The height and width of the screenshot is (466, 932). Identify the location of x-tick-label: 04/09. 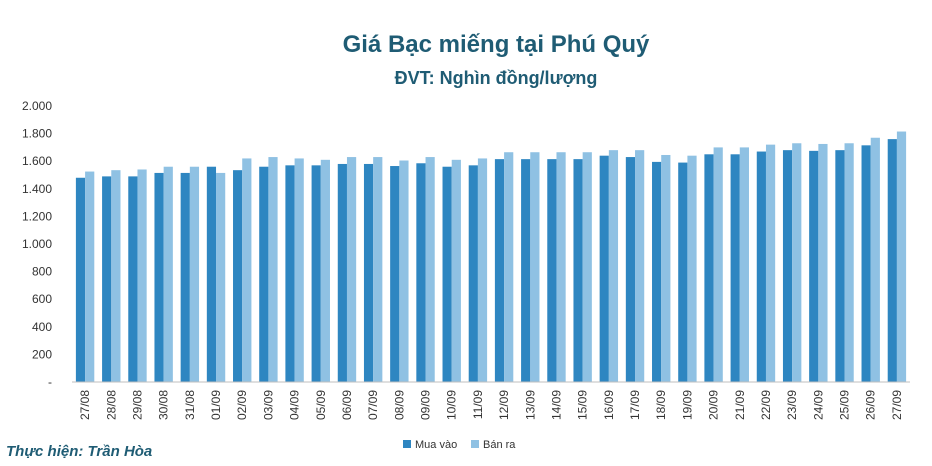
(295, 405).